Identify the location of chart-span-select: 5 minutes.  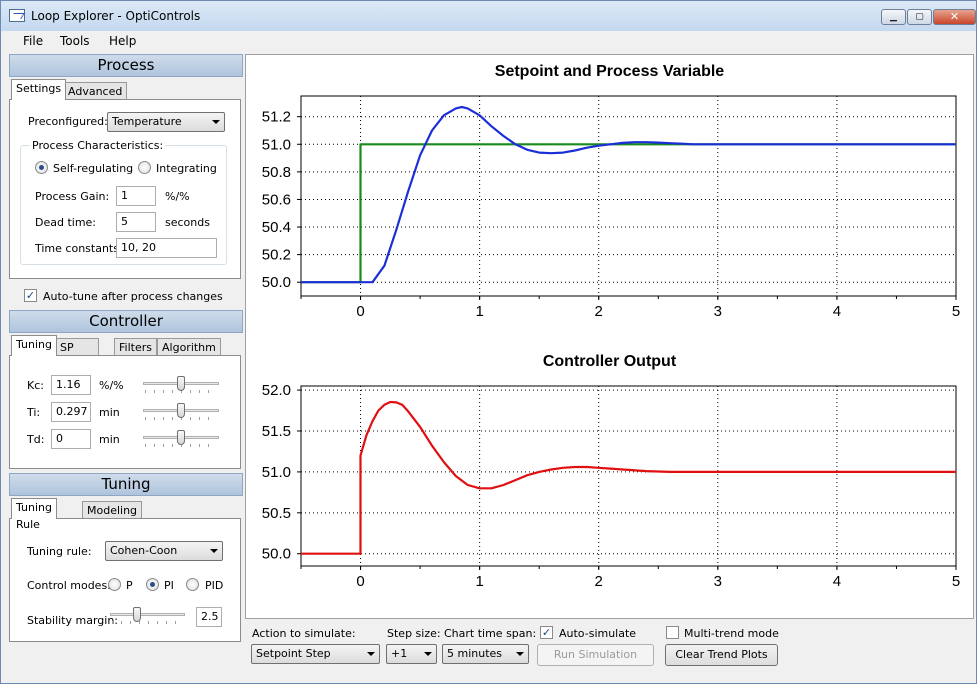
(485, 654).